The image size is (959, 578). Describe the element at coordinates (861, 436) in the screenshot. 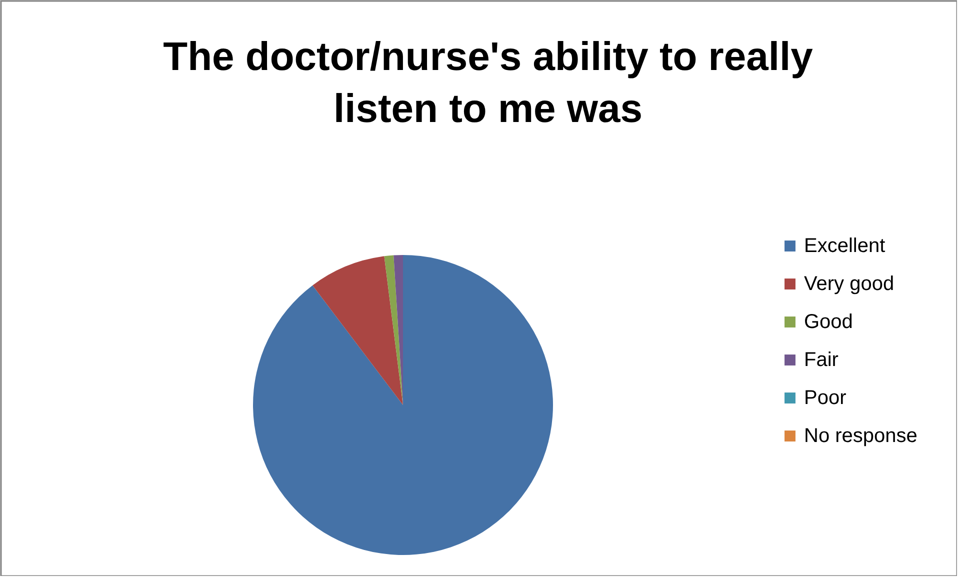

I see `legend-label: No response` at that location.